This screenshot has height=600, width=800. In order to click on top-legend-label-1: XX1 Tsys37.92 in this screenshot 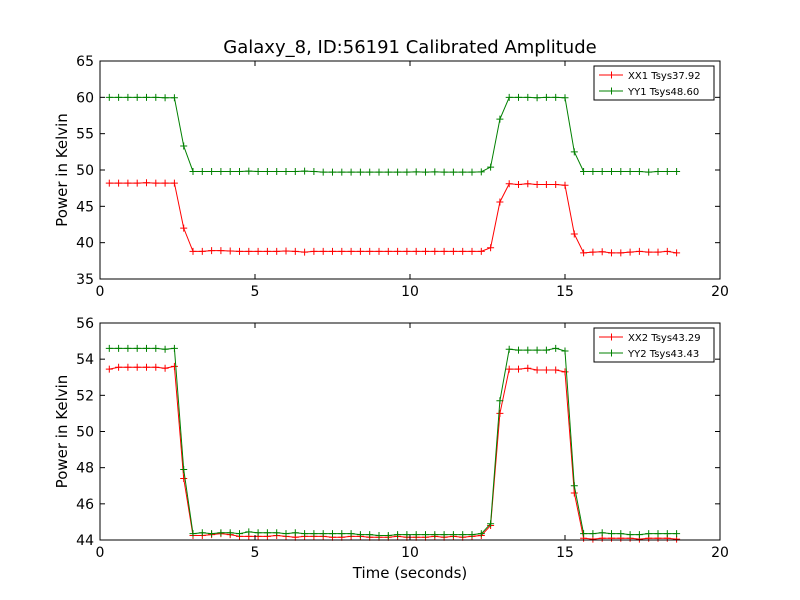, I will do `click(664, 76)`.